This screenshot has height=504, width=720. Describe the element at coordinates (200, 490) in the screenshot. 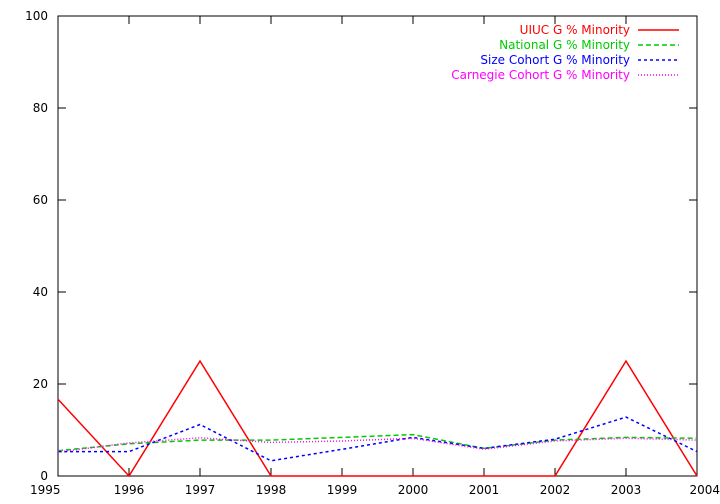

I see `x-tick-label: 1997` at that location.